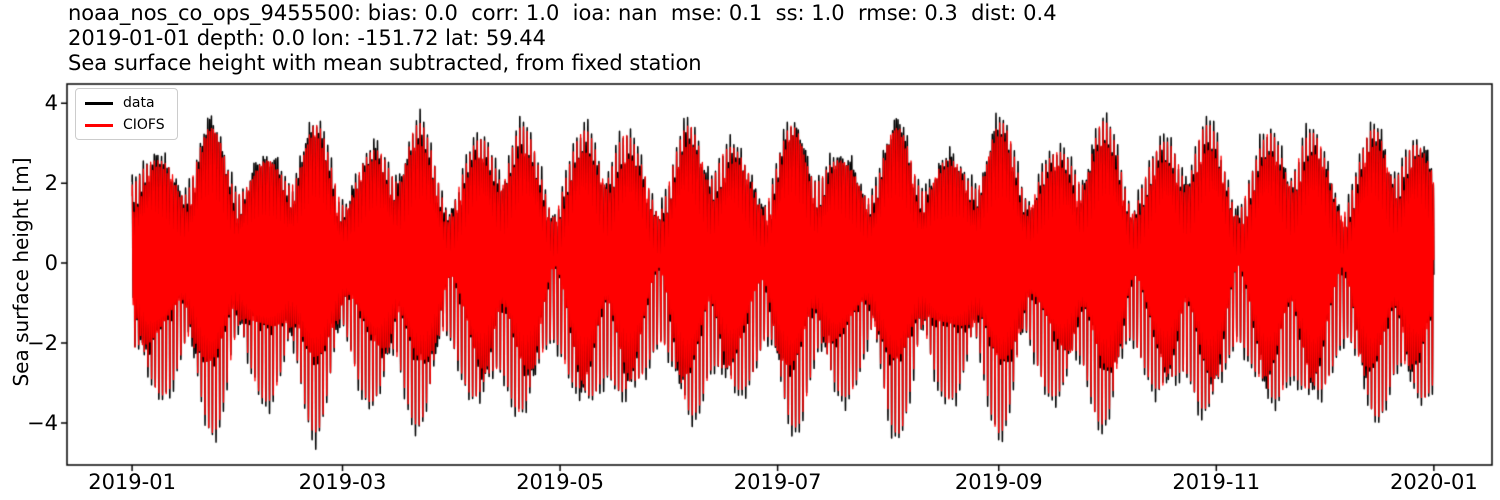  I want to click on legend-label-ciofs: CIOFS, so click(144, 125).